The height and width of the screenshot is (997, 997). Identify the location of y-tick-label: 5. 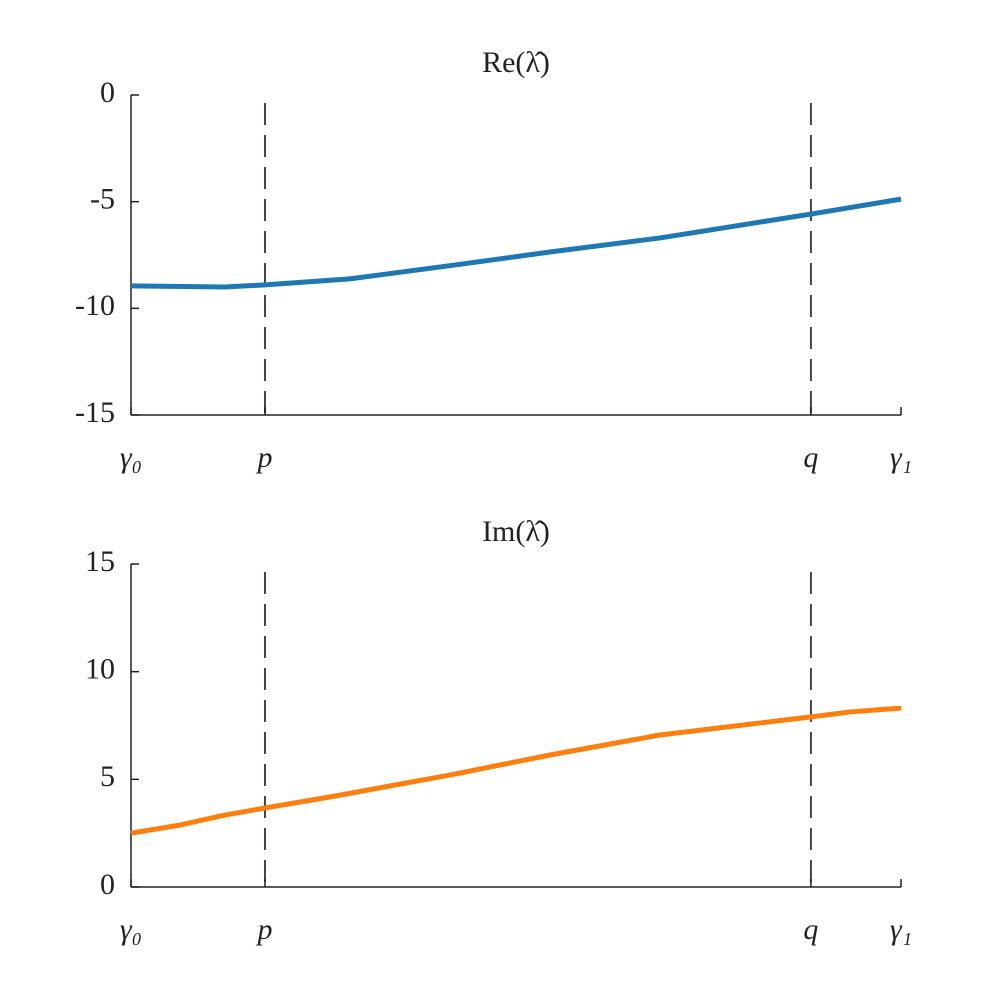
(107, 776).